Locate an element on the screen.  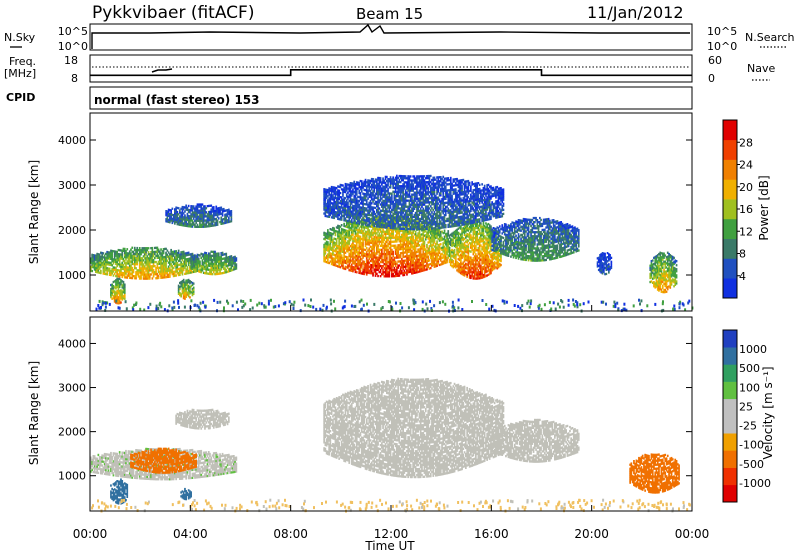
cpid-mode-text: normal (fast stereo) 153 is located at coordinates (177, 100).